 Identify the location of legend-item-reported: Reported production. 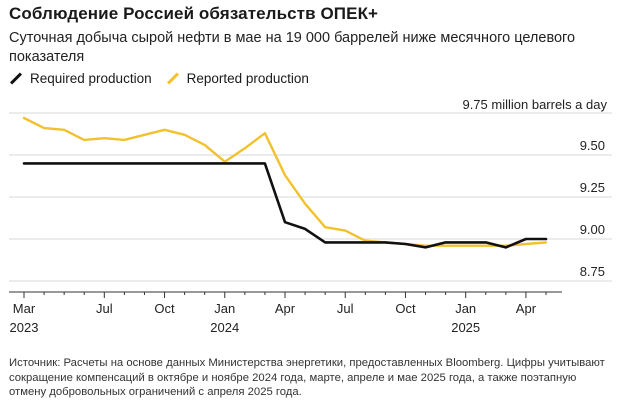
(237, 78).